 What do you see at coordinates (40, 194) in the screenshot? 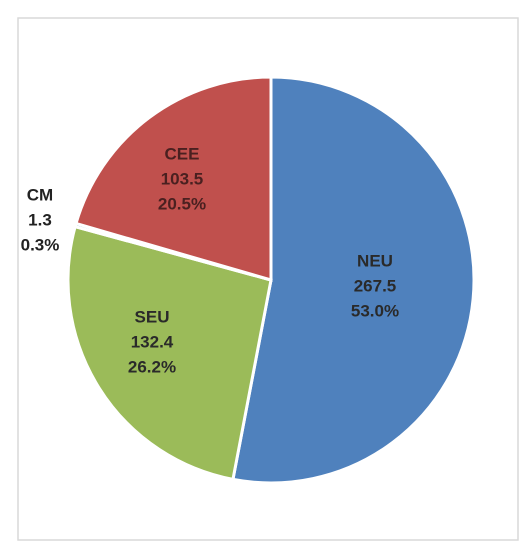
I see `slice-category-label: CM` at bounding box center [40, 194].